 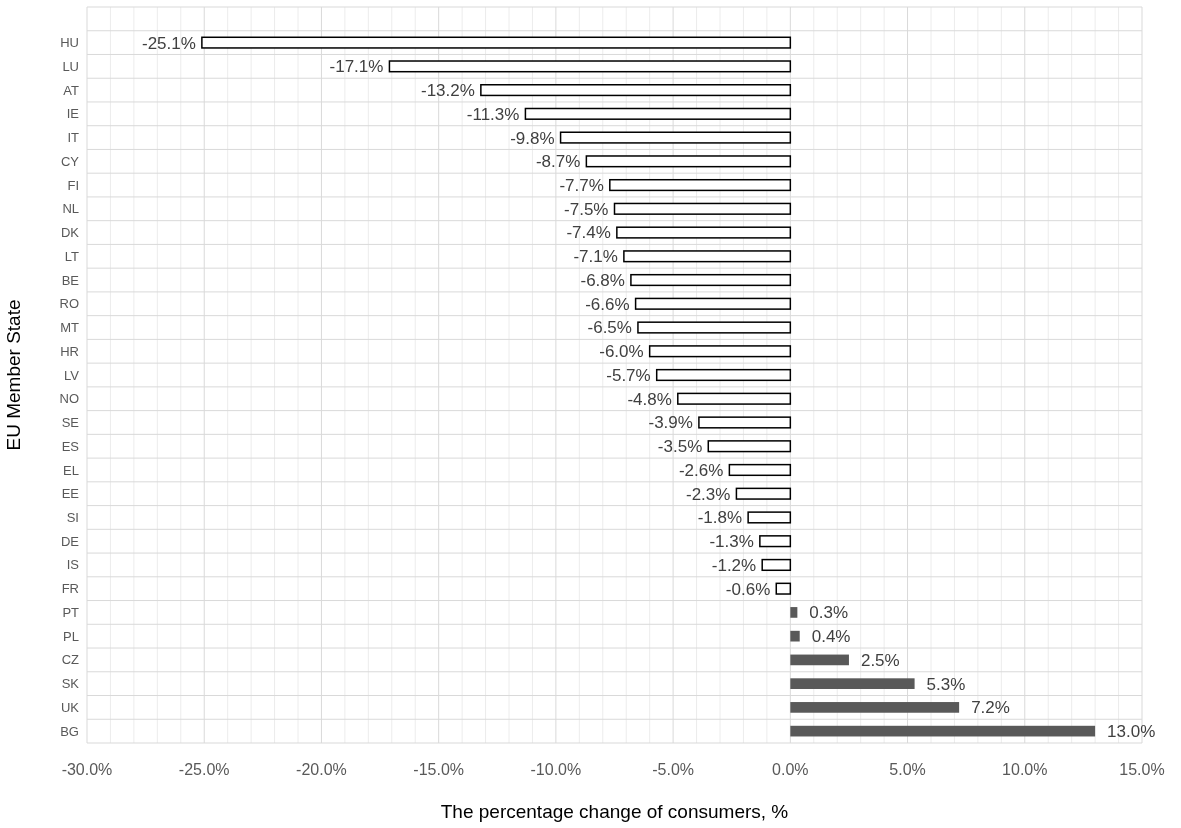 I want to click on y-tick-label: SI, so click(x=72, y=517).